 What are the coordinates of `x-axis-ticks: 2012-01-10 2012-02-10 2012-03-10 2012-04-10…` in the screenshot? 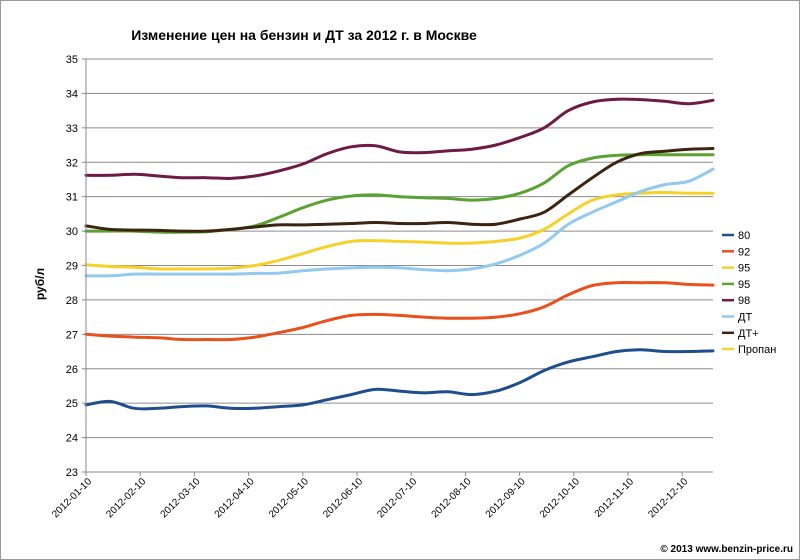 It's located at (370, 496).